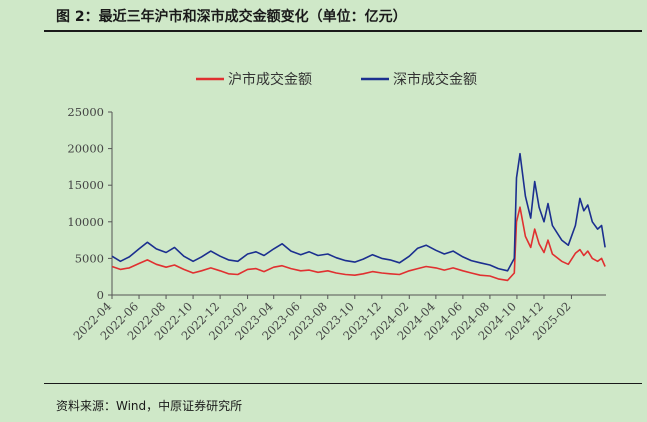 Image resolution: width=647 pixels, height=422 pixels. What do you see at coordinates (336, 79) in the screenshot?
I see `legend: 沪市成交金额 深市成交金额` at bounding box center [336, 79].